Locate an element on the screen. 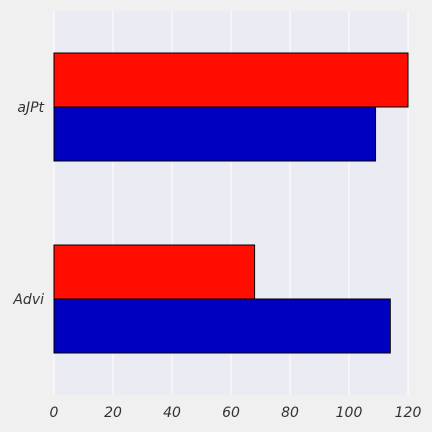 This screenshot has width=432, height=432. y-tick-label: aJPt is located at coordinates (30, 108).